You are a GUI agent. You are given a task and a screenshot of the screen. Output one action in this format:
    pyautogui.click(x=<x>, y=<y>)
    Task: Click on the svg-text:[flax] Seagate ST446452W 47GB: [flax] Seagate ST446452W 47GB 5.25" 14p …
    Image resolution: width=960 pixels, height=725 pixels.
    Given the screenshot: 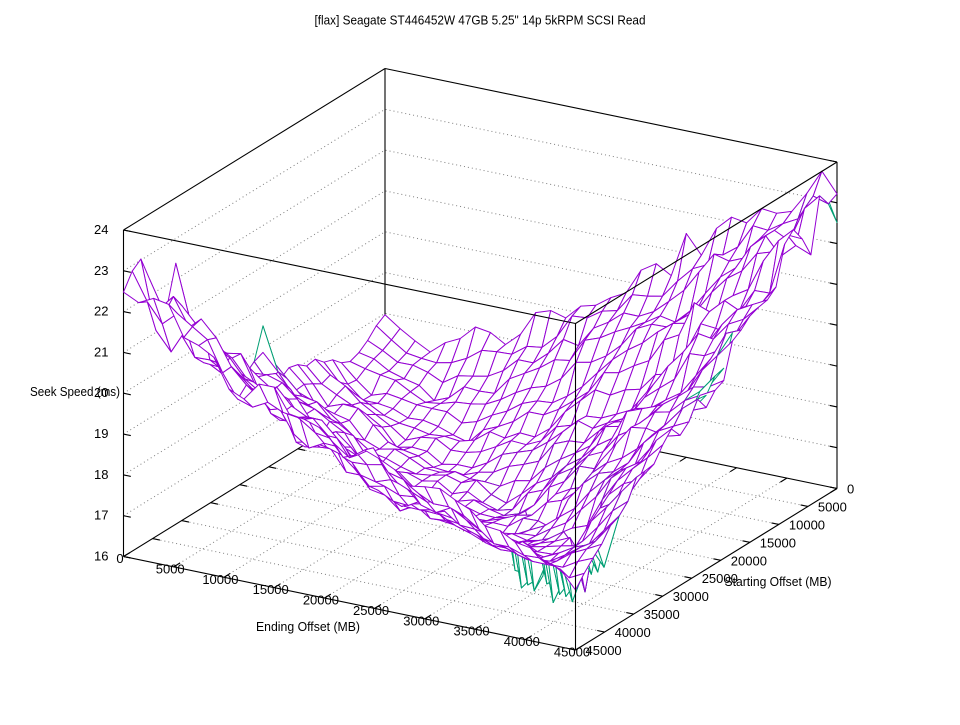 What is the action you would take?
    pyautogui.click(x=480, y=20)
    